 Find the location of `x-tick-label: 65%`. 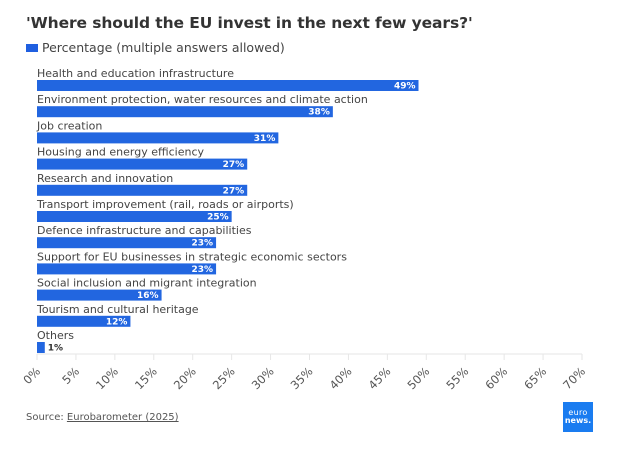

x-tick-label: 65% is located at coordinates (535, 378).